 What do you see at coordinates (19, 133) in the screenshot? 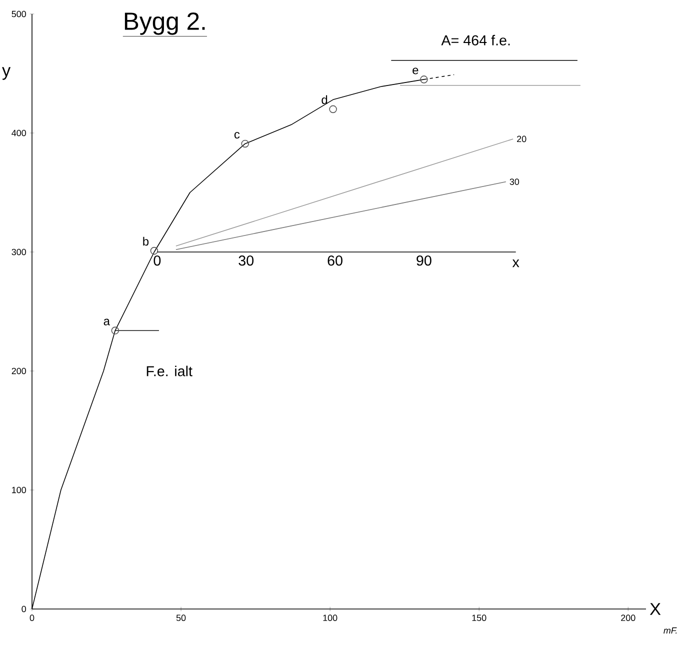
I see `y-tick-label: 400` at bounding box center [19, 133].